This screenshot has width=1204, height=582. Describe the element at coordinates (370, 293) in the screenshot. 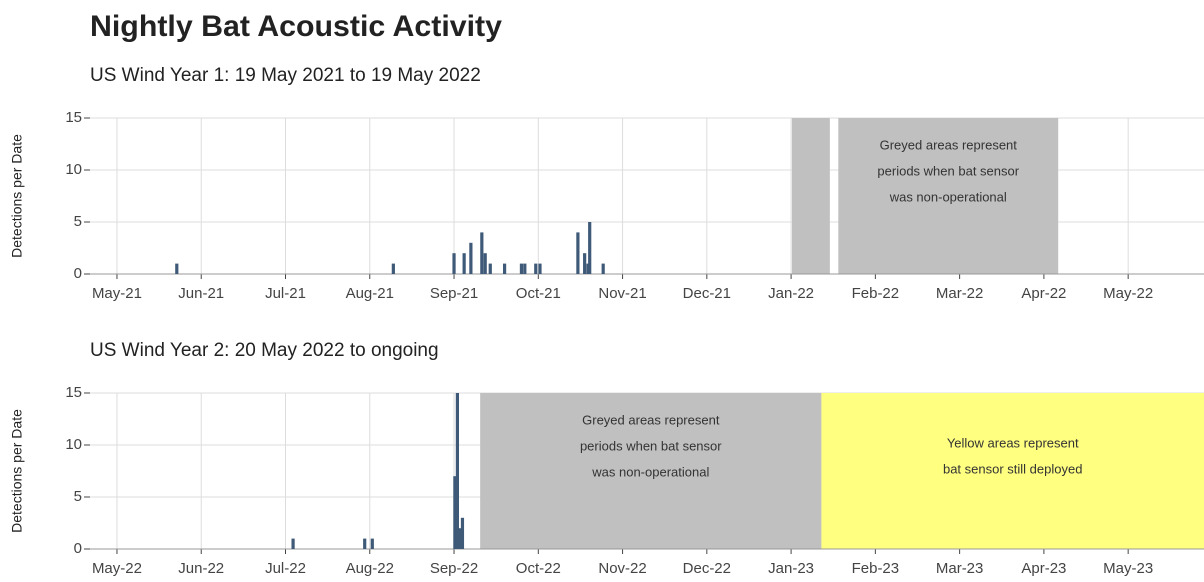

I see `x-tick-label: Aug-21` at that location.